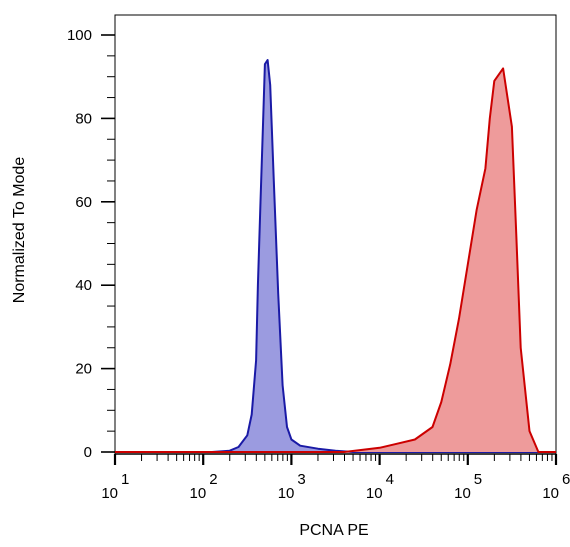 The width and height of the screenshot is (570, 547). Describe the element at coordinates (390, 479) in the screenshot. I see `x-tick-exponent: 4` at that location.